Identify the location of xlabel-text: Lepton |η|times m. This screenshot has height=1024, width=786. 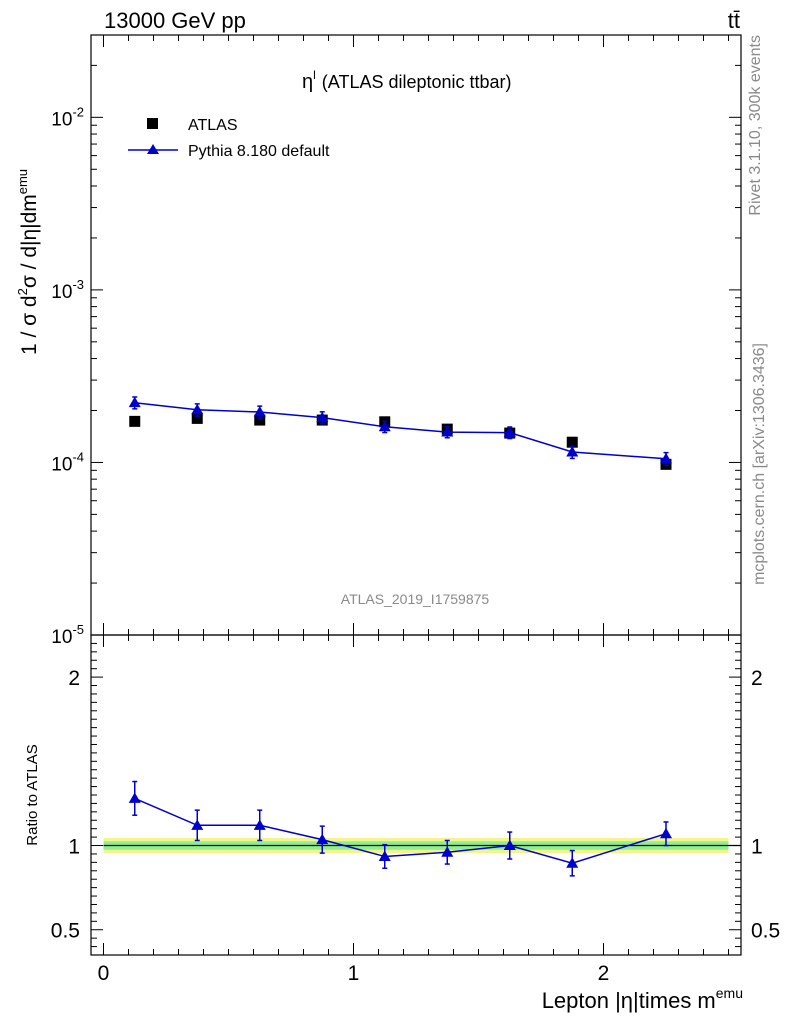
(629, 1000).